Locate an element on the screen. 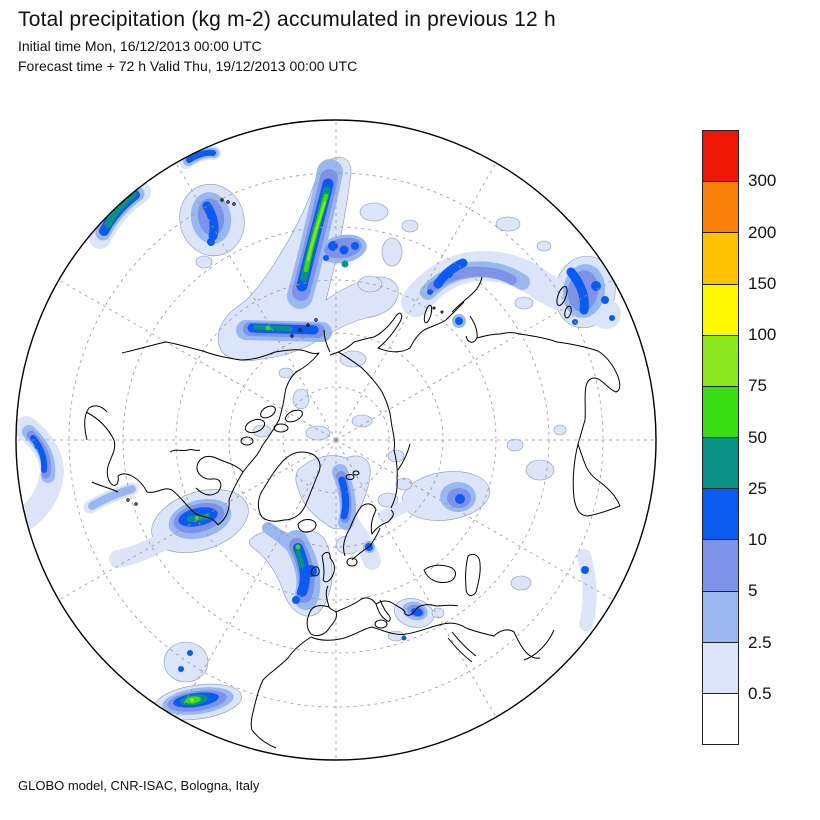  colorbar-tick-label: 75 is located at coordinates (757, 386).